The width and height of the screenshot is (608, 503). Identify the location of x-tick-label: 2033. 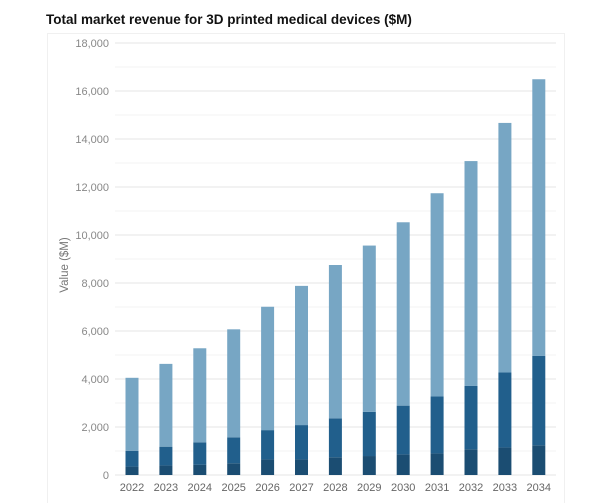
(505, 488).